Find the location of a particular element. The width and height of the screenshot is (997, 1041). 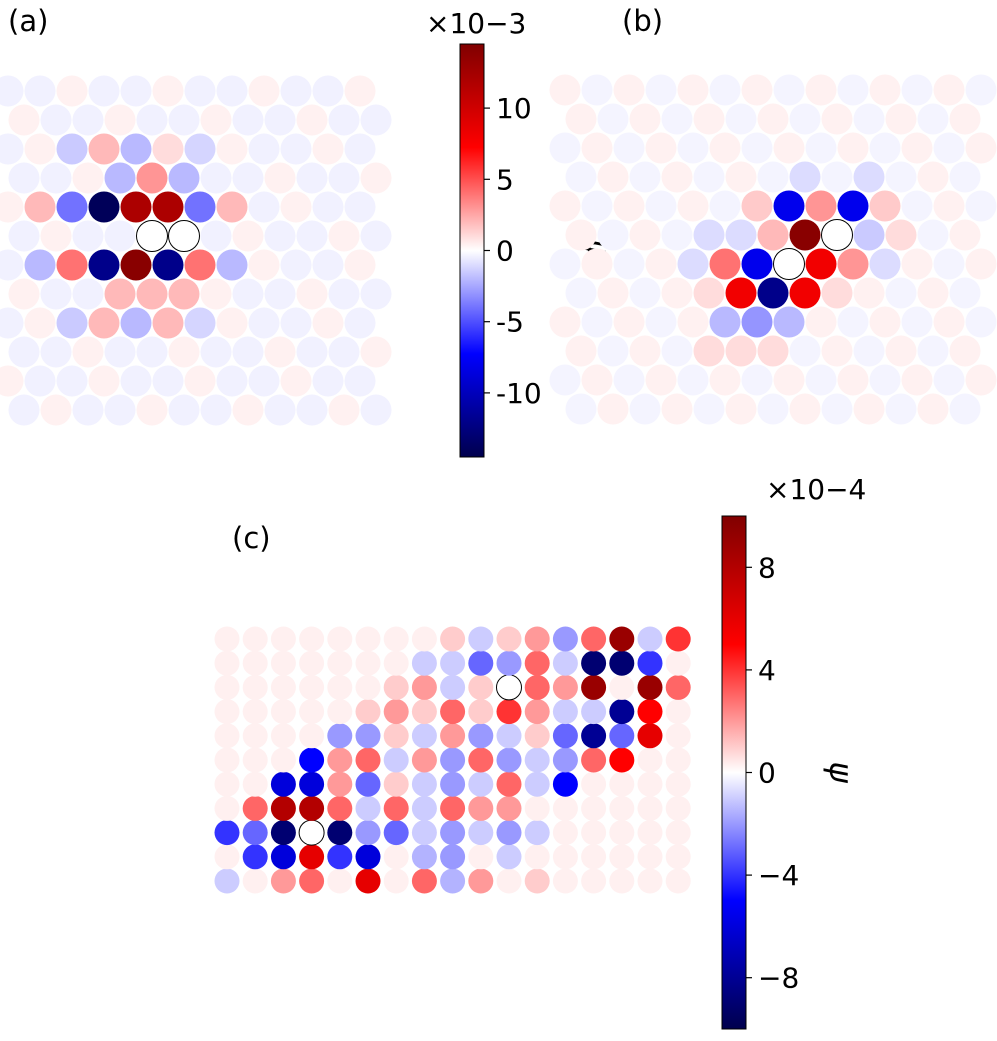

colorbar-top-exponent: ×10−3 is located at coordinates (476, 23).